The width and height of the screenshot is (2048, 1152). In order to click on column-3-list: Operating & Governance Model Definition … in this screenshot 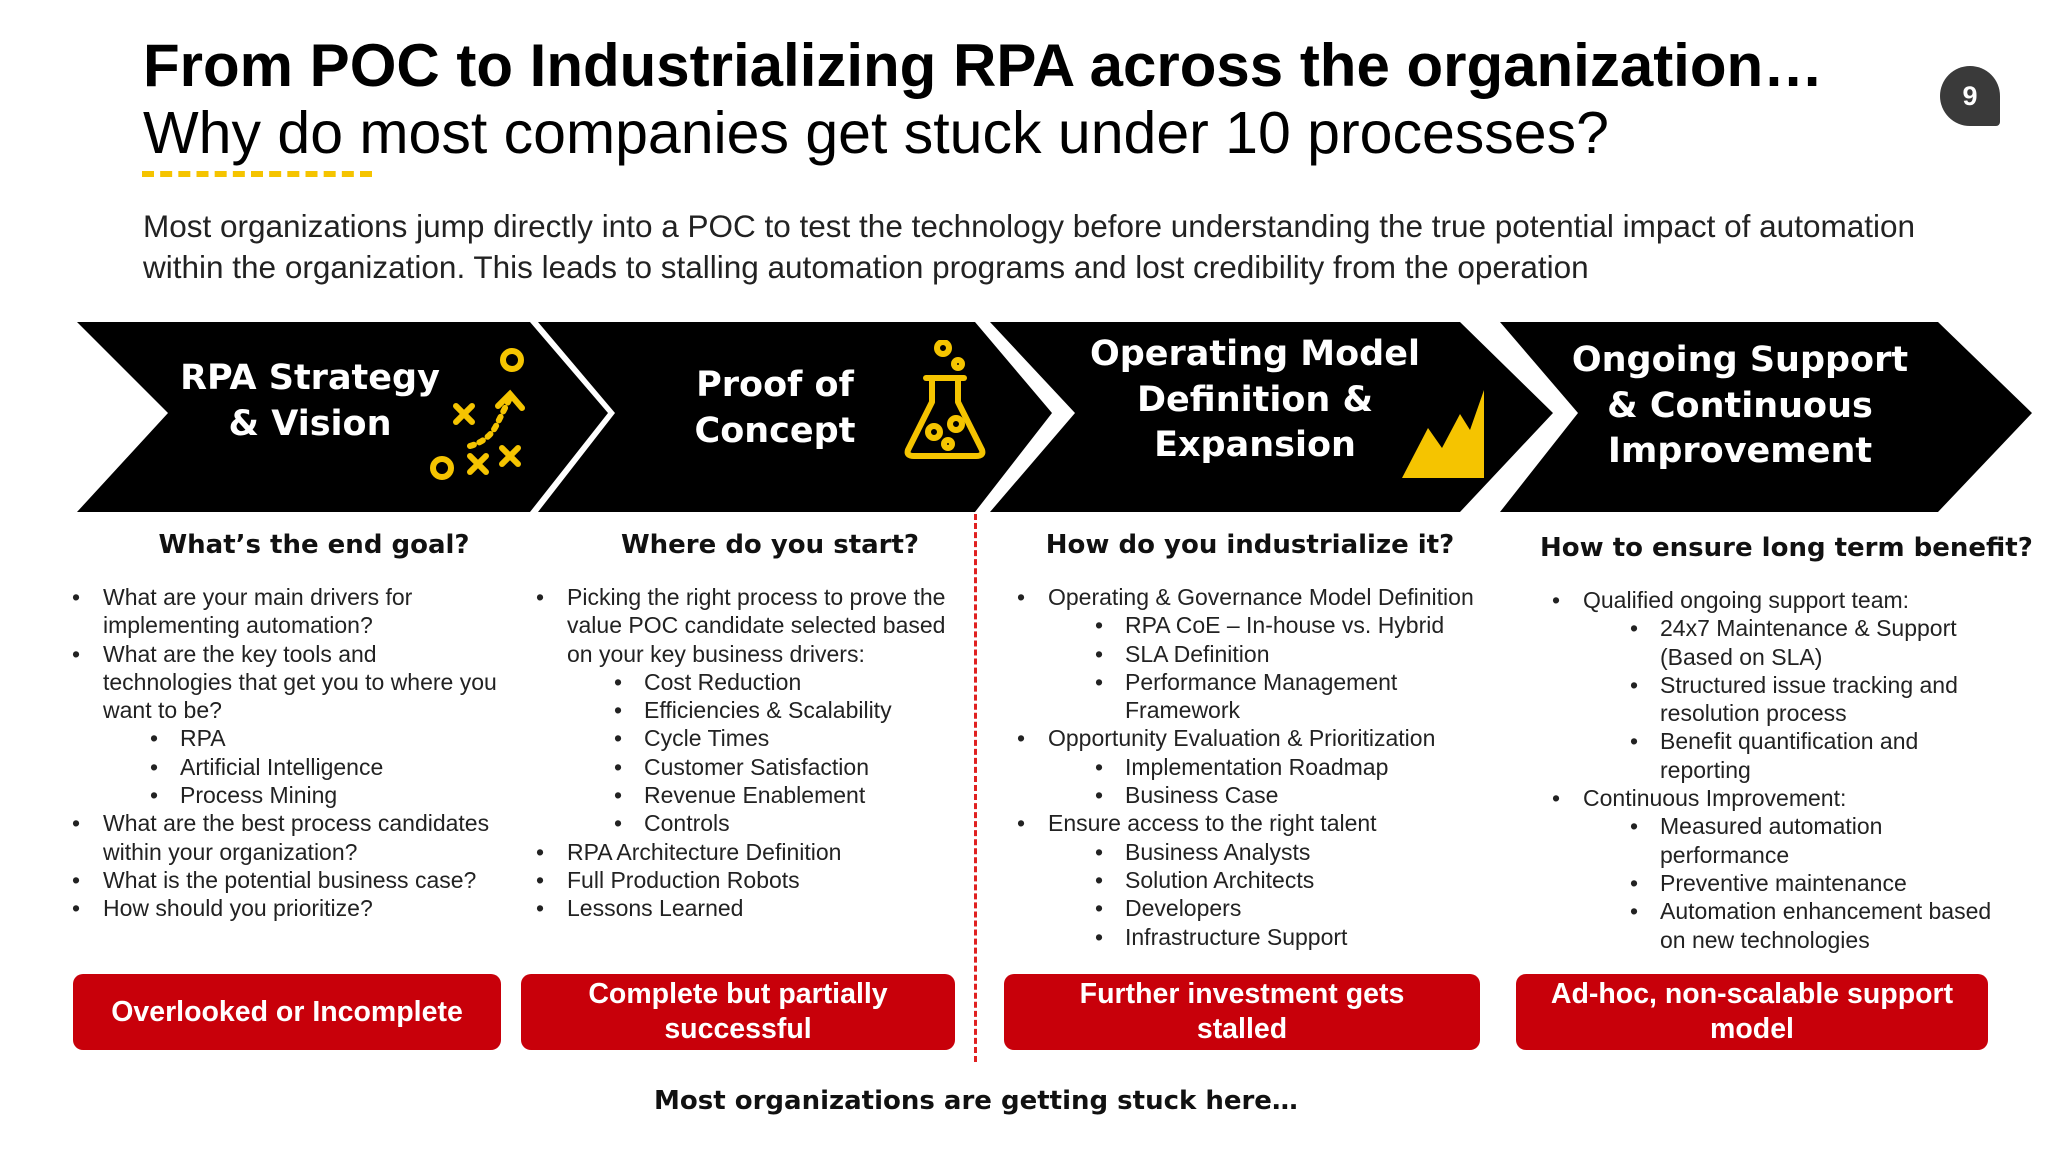, I will do `click(1267, 767)`.